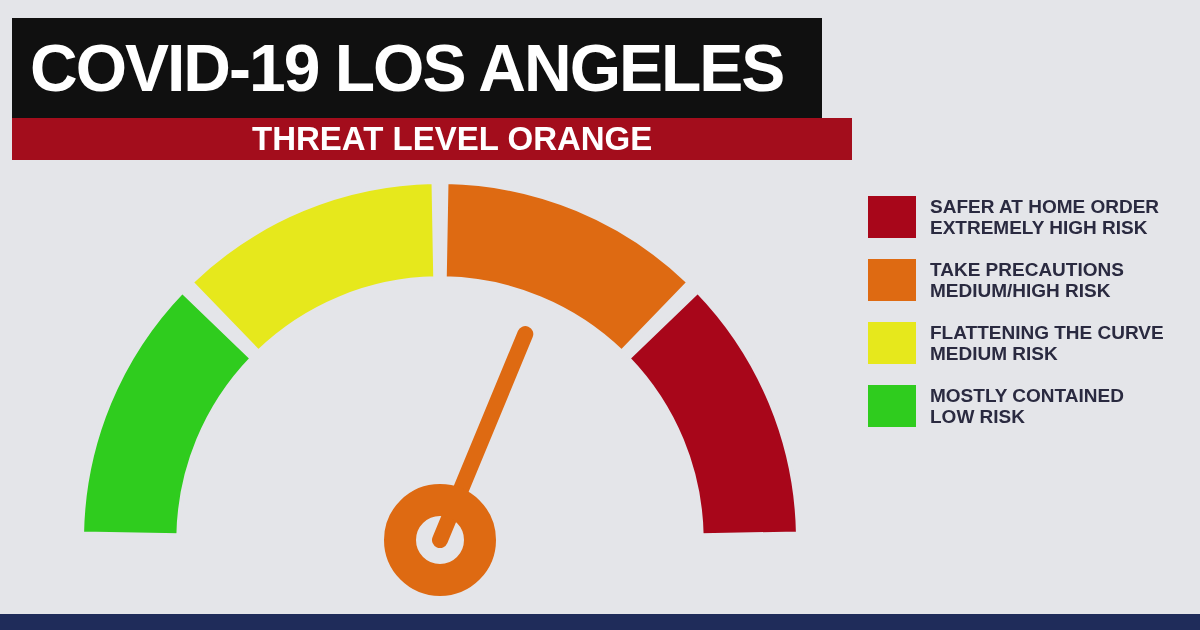  I want to click on chart-subtitle: THREAT LEVEL ORANGE, so click(452, 139).